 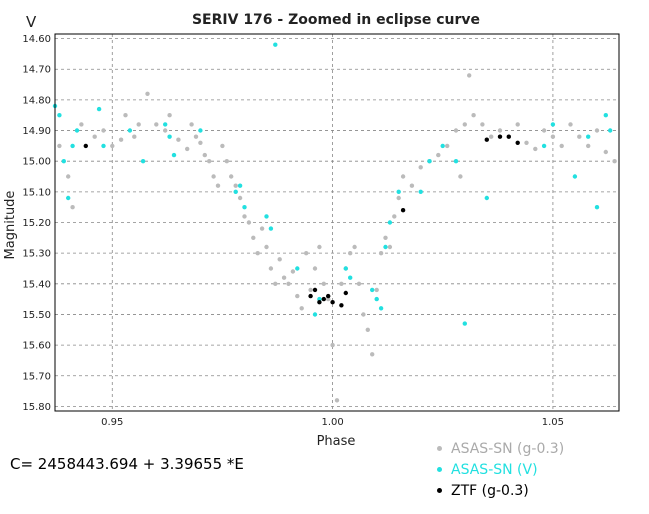 I want to click on legend: ASAS-SN (g-0.3) ASAS-SN (V) ZTF (g-0.3), so click(x=500, y=469).